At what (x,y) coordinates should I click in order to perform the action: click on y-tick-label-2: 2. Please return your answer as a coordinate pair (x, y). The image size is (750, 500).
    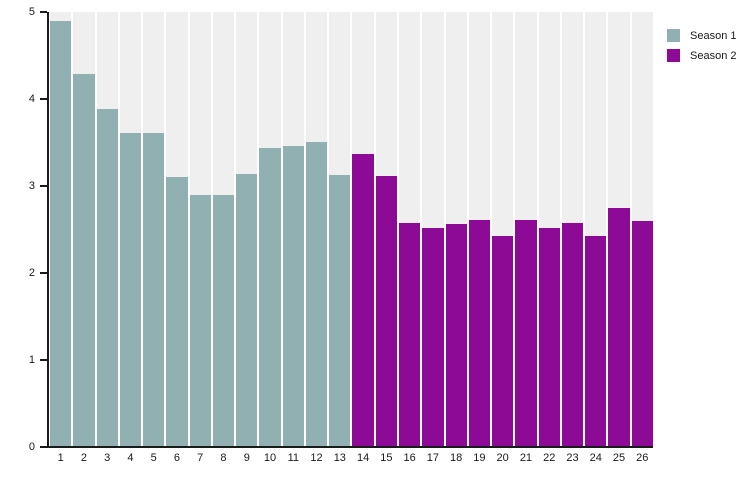
    Looking at the image, I should click on (31, 273).